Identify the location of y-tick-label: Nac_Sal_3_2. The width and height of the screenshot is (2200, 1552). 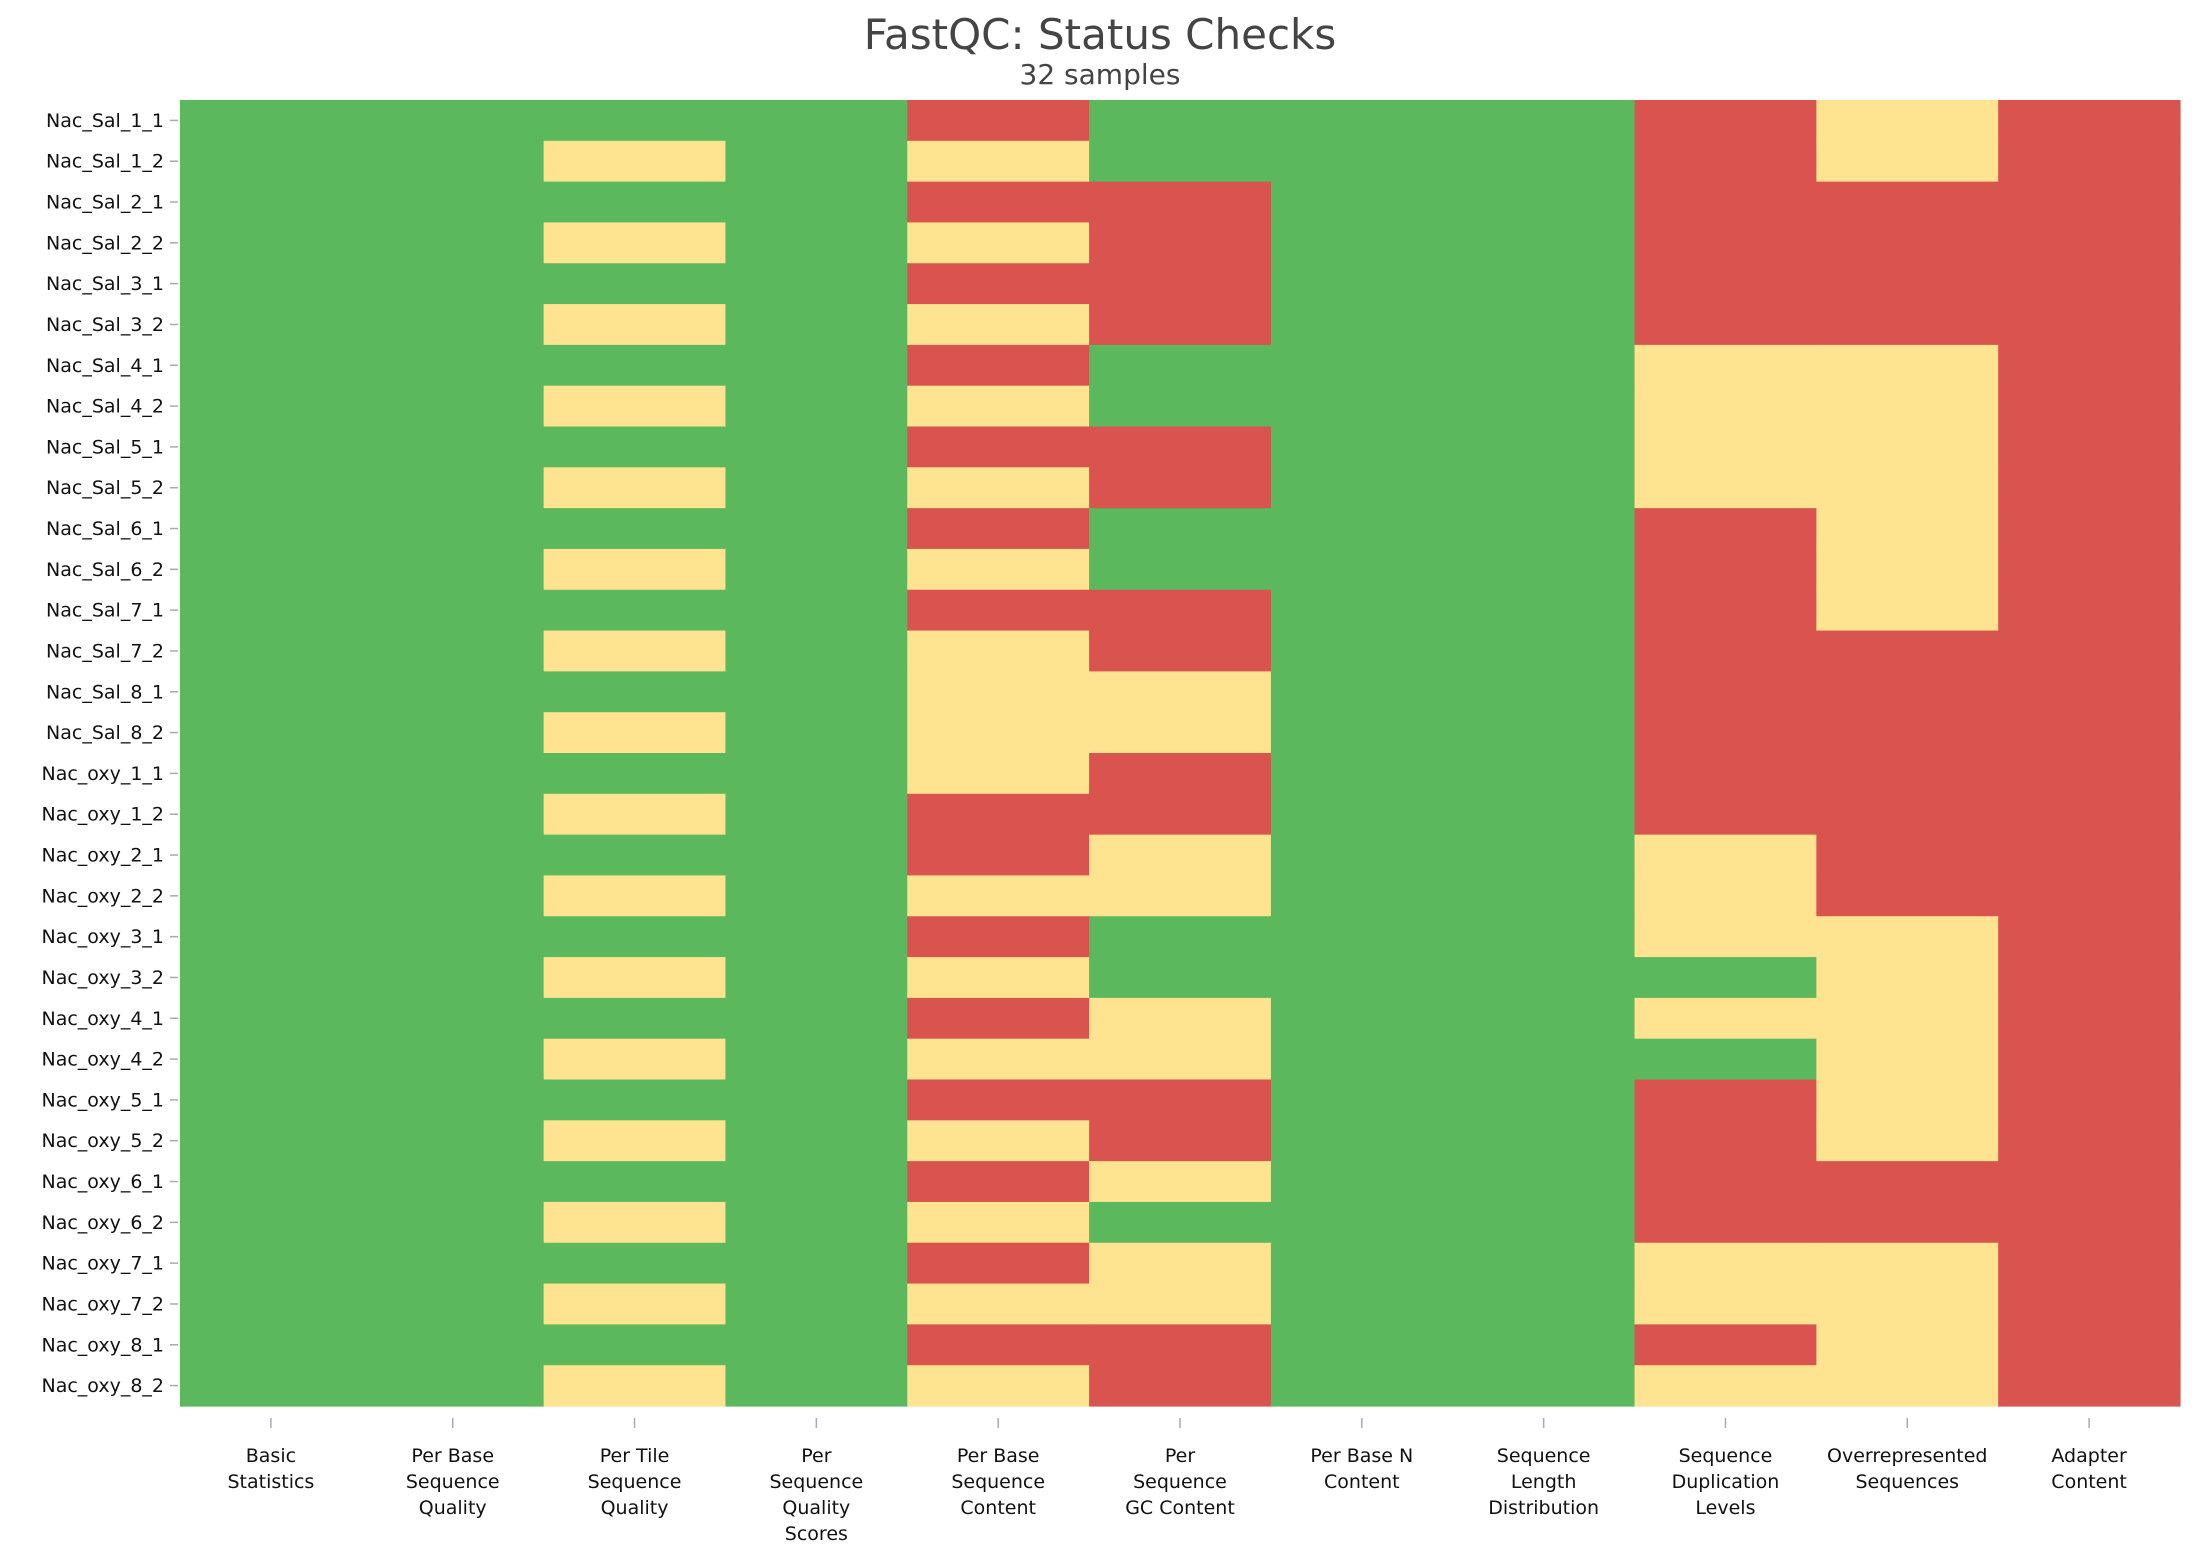
(105, 325).